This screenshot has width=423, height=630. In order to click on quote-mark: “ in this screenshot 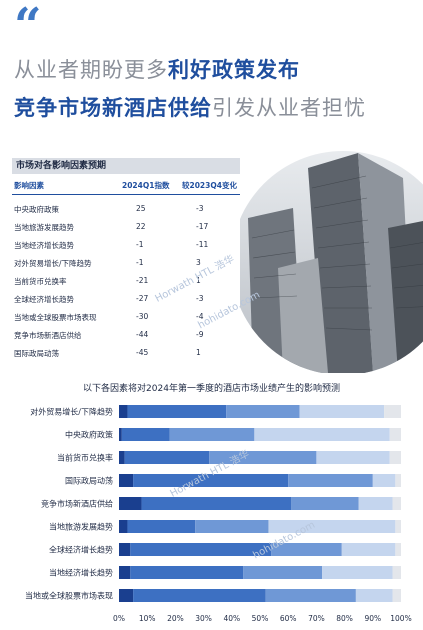, I will do `click(28, 27)`.